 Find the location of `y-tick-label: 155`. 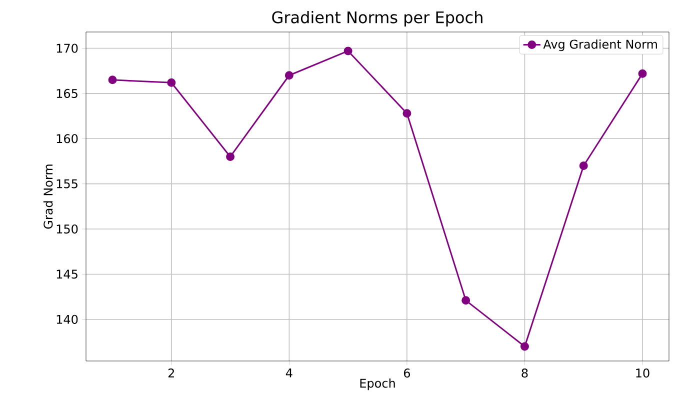

y-tick-label: 155 is located at coordinates (67, 183).